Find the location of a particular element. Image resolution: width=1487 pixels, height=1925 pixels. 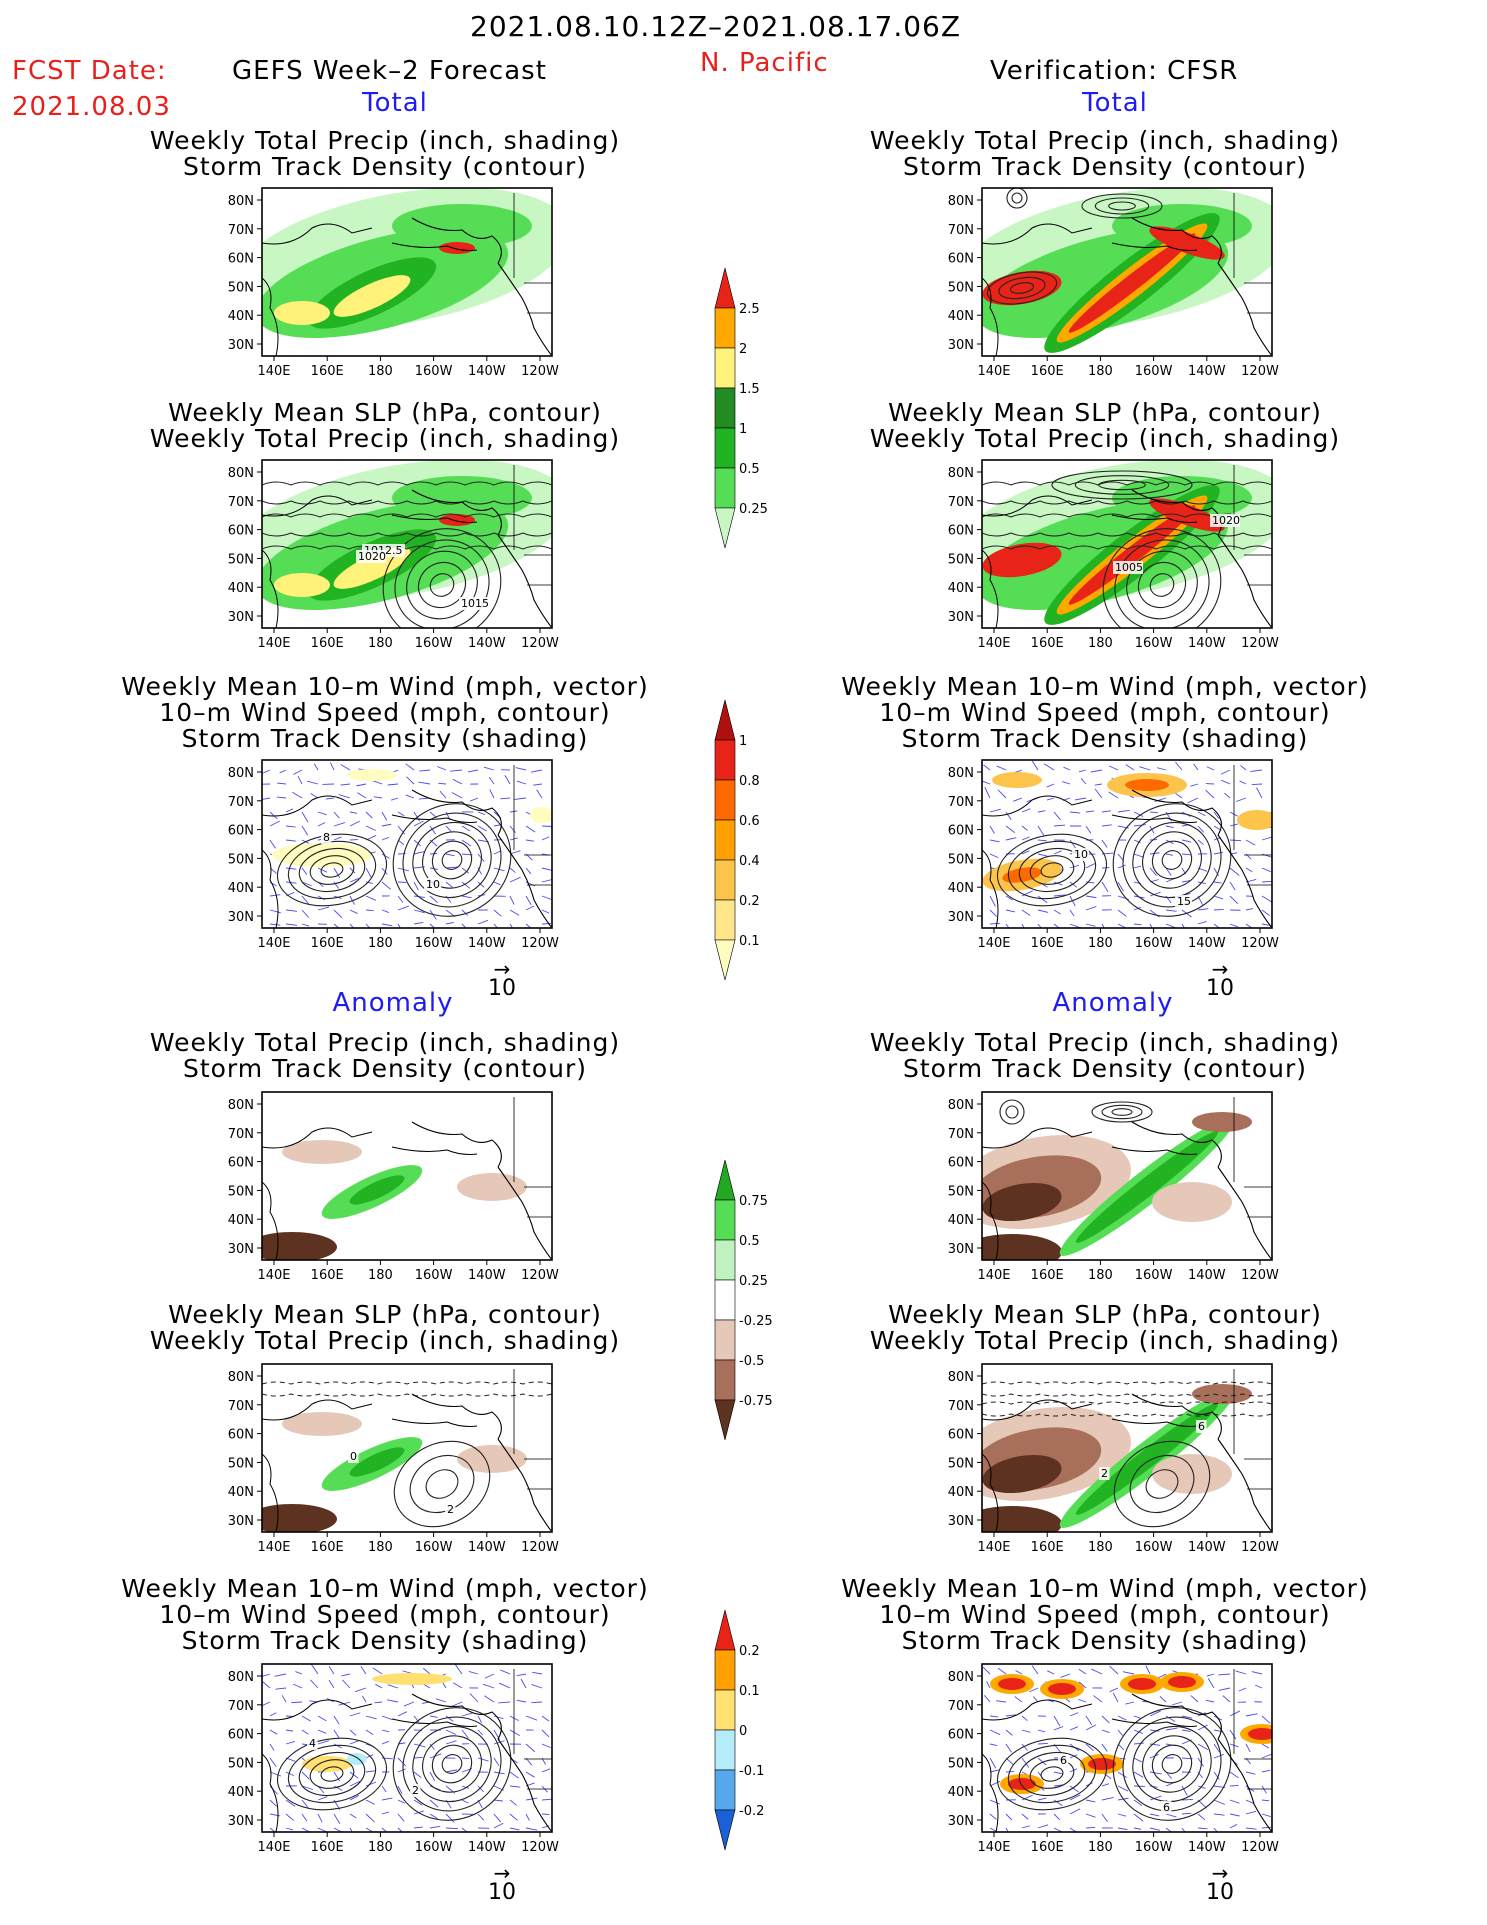

lon-label: 140E is located at coordinates (993, 1547).